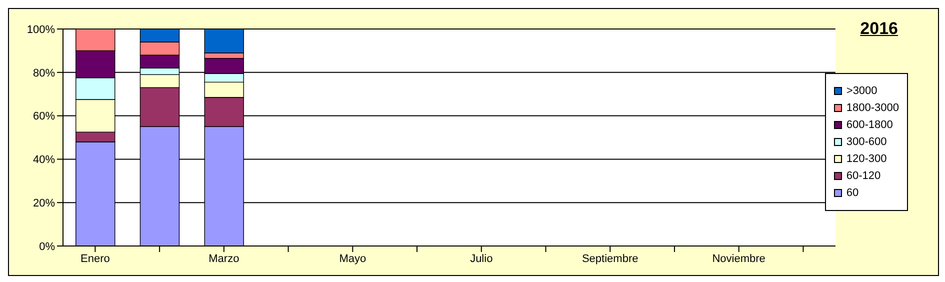  Describe the element at coordinates (739, 258) in the screenshot. I see `x-tick-label: Noviembre` at that location.